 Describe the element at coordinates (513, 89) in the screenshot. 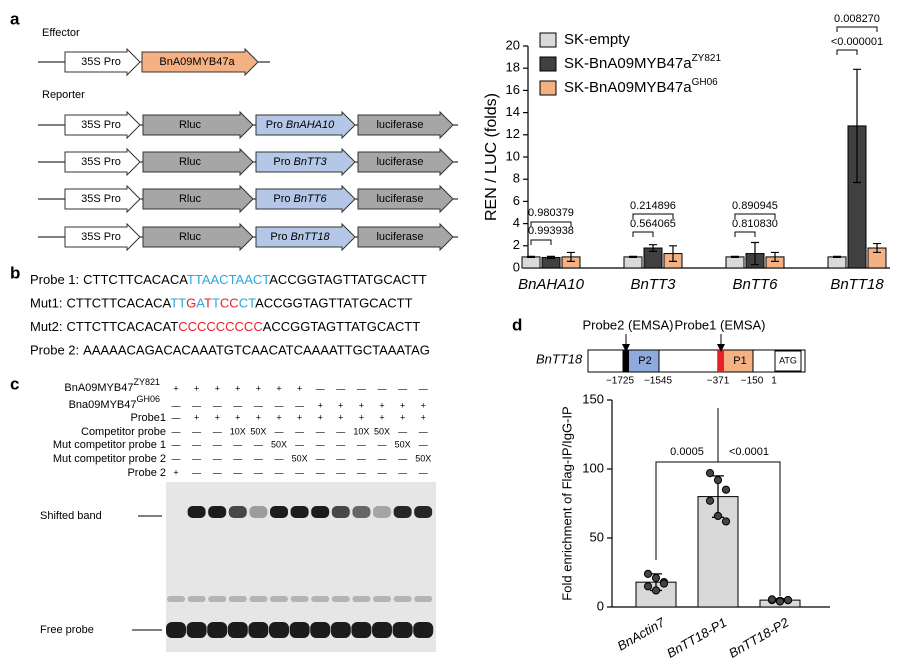

I see `y-tick-label: 16` at that location.